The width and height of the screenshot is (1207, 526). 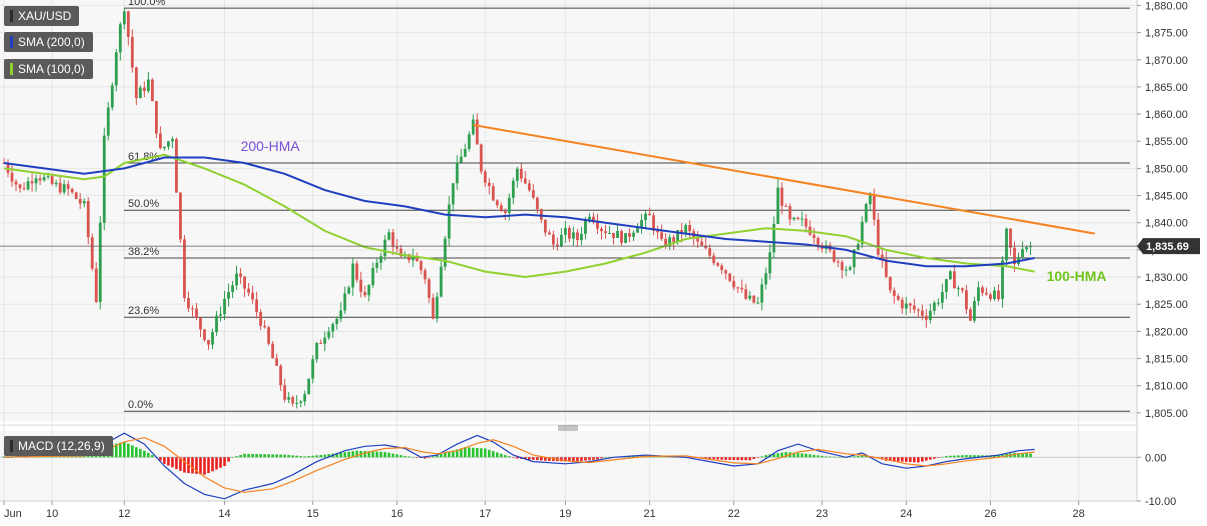 I want to click on x-tick-label: 26, so click(x=990, y=514).